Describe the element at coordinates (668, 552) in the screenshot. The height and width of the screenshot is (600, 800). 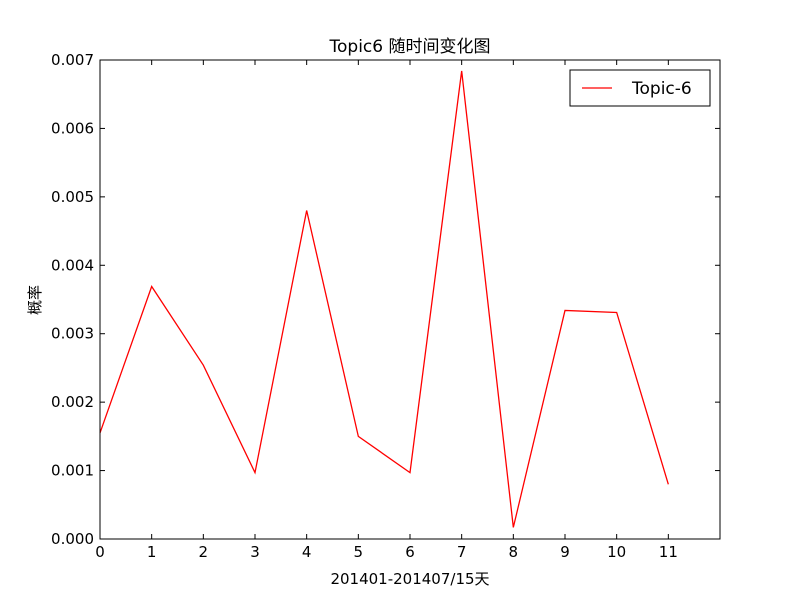
I see `x-tick-label: 11` at that location.